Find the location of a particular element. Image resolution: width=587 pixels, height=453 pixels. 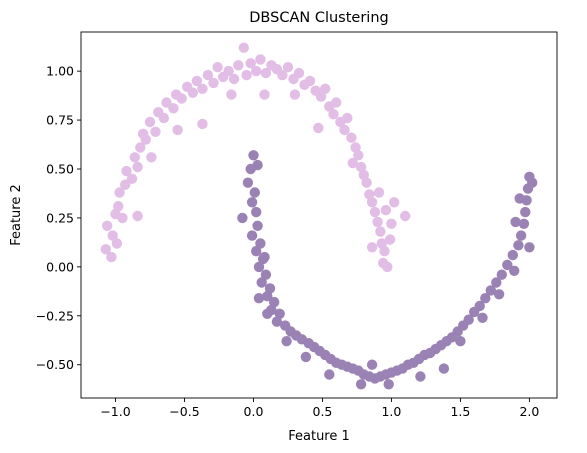

x-axis: −1.0 −0.5 0.0 0.5 1.0 1.5 2.0 is located at coordinates (319, 408).